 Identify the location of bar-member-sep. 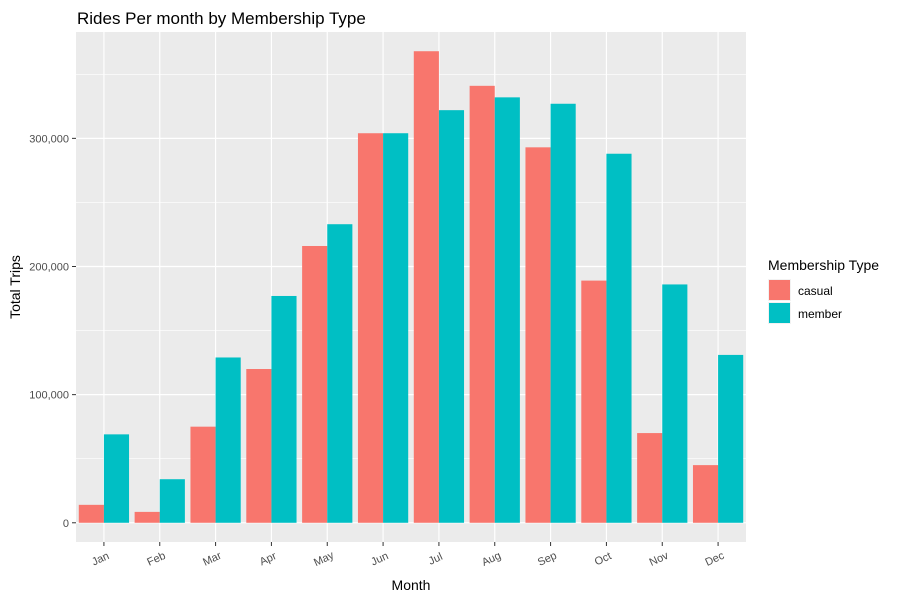
(563, 313).